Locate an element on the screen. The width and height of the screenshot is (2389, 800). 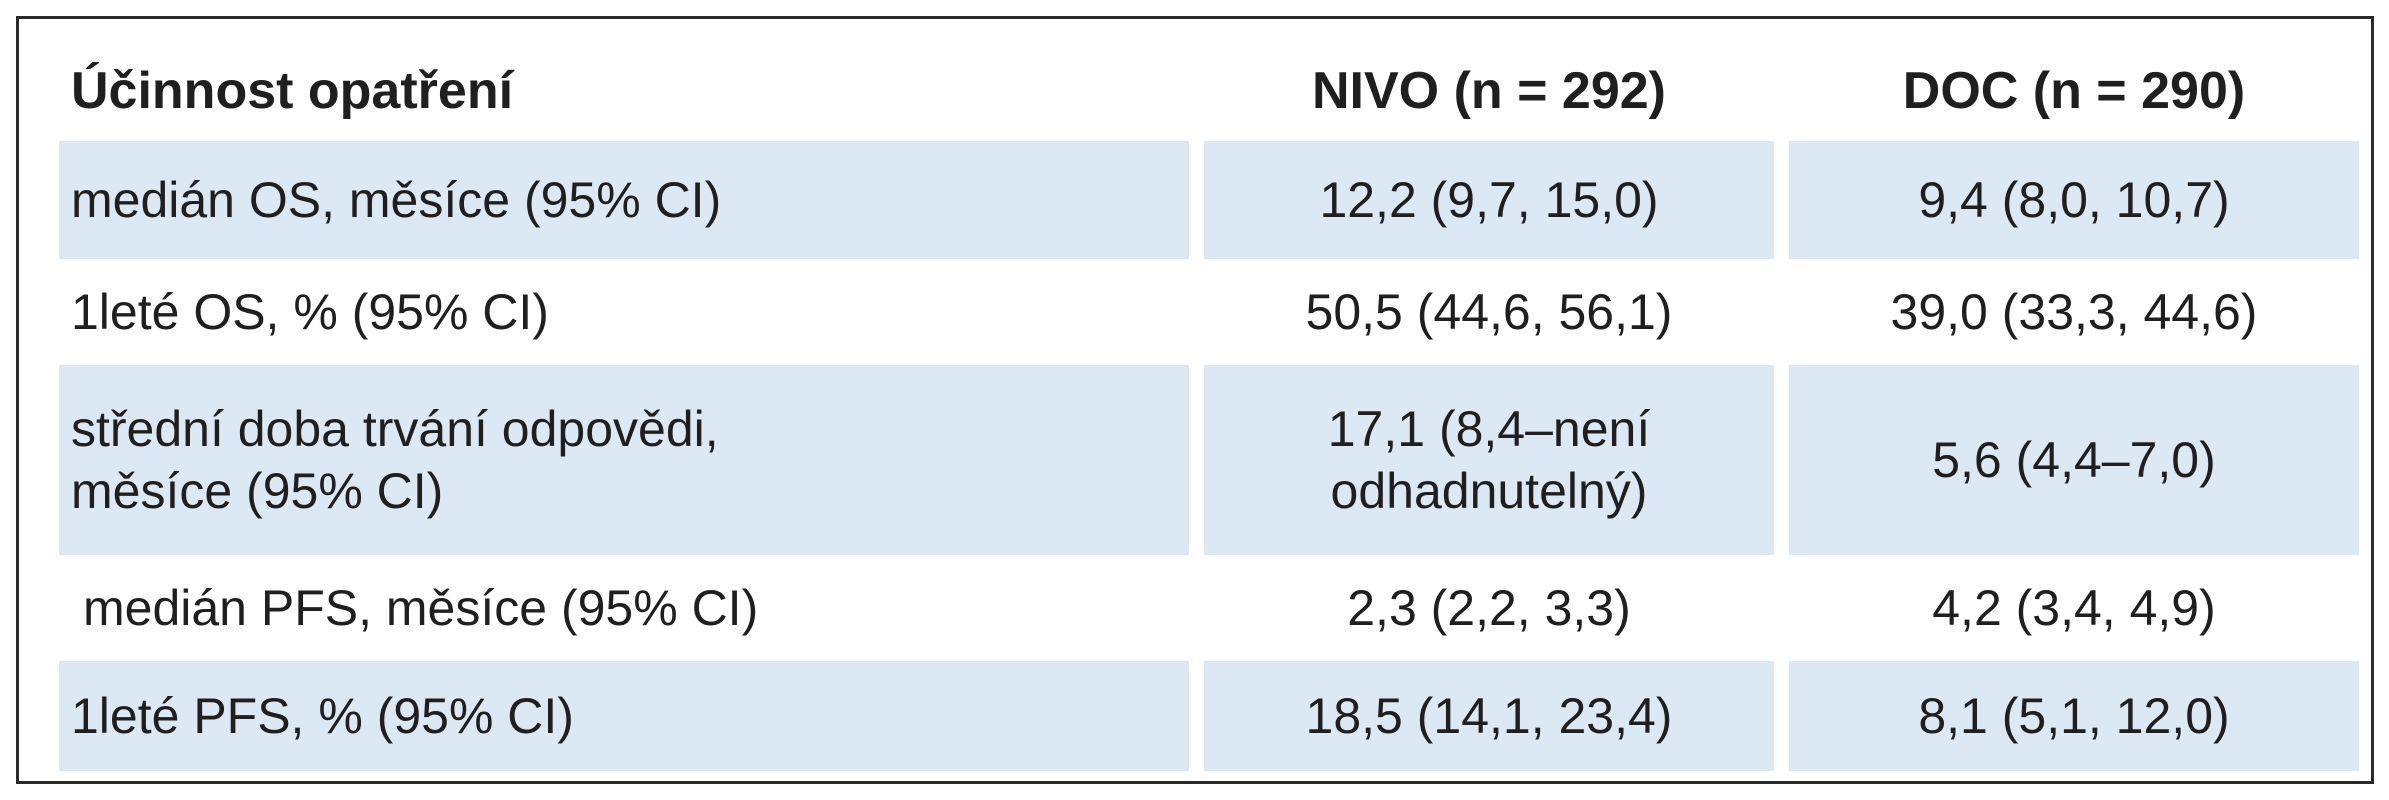
row-median-pfs-doc: 4,2 (3,4, 4,9) is located at coordinates (2074, 608).